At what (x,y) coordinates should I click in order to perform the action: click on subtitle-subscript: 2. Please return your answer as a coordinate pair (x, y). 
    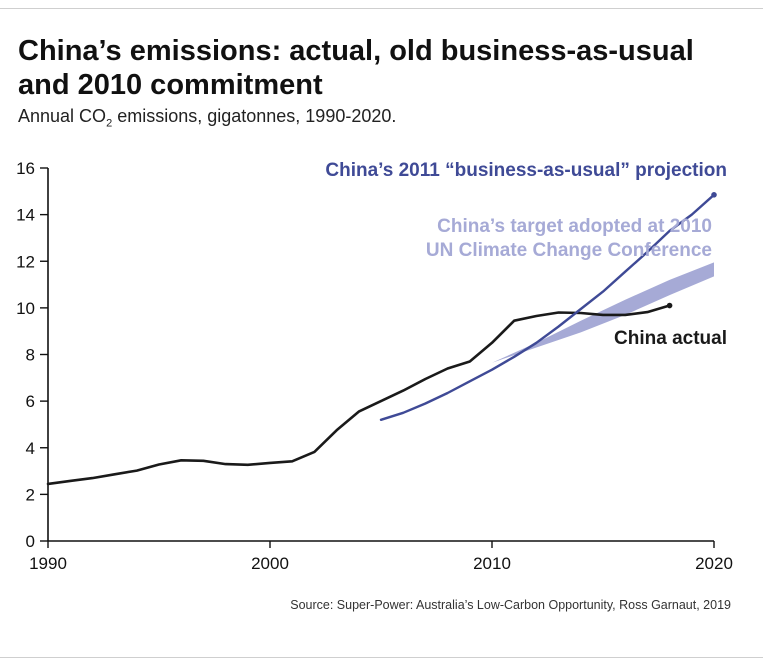
    Looking at the image, I should click on (109, 123).